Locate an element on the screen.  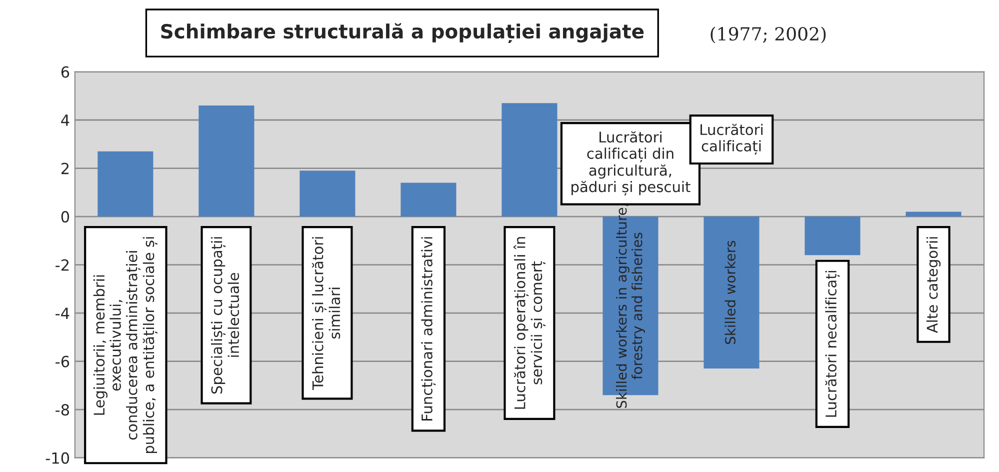
y-tick-label: -2 is located at coordinates (62, 265).